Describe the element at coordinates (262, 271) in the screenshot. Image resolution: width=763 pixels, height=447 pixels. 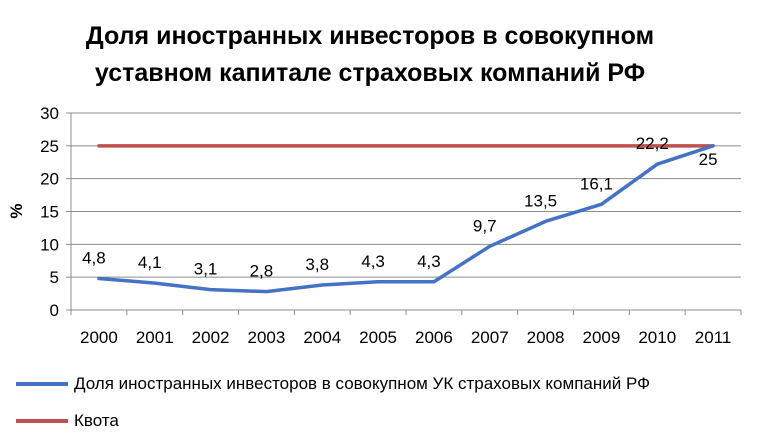
I see `data-label: 2,8` at that location.